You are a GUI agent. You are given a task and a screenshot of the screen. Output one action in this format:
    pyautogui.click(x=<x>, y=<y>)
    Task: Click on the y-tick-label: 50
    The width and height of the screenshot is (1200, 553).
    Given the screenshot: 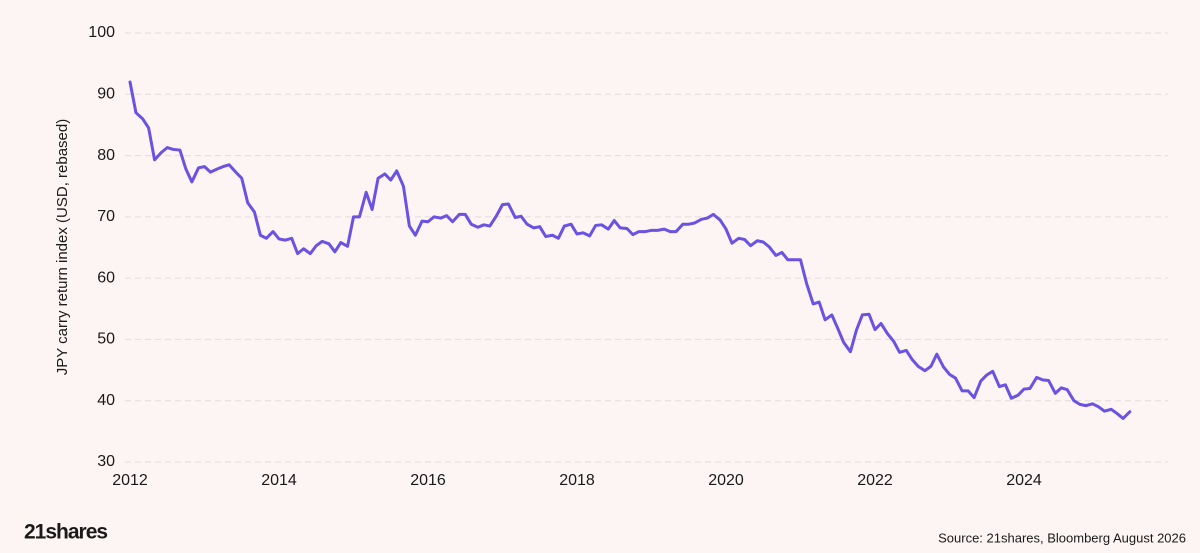 What is the action you would take?
    pyautogui.click(x=106, y=339)
    